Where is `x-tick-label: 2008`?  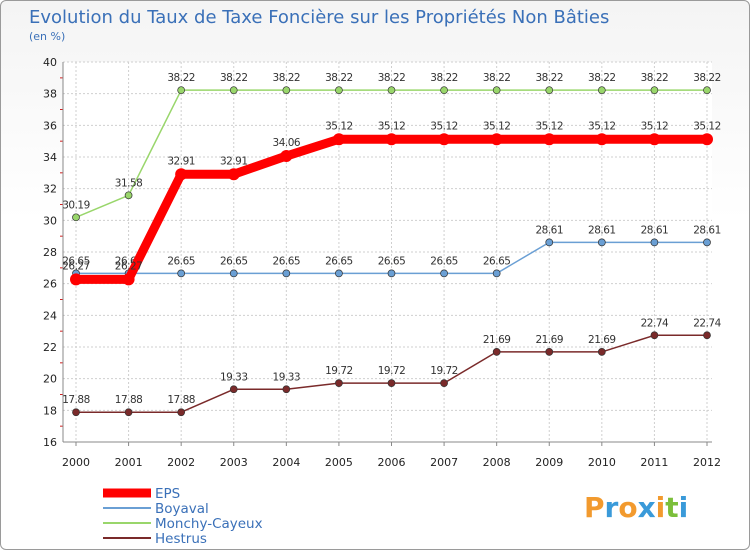
x-tick-label: 2008 is located at coordinates (497, 462).